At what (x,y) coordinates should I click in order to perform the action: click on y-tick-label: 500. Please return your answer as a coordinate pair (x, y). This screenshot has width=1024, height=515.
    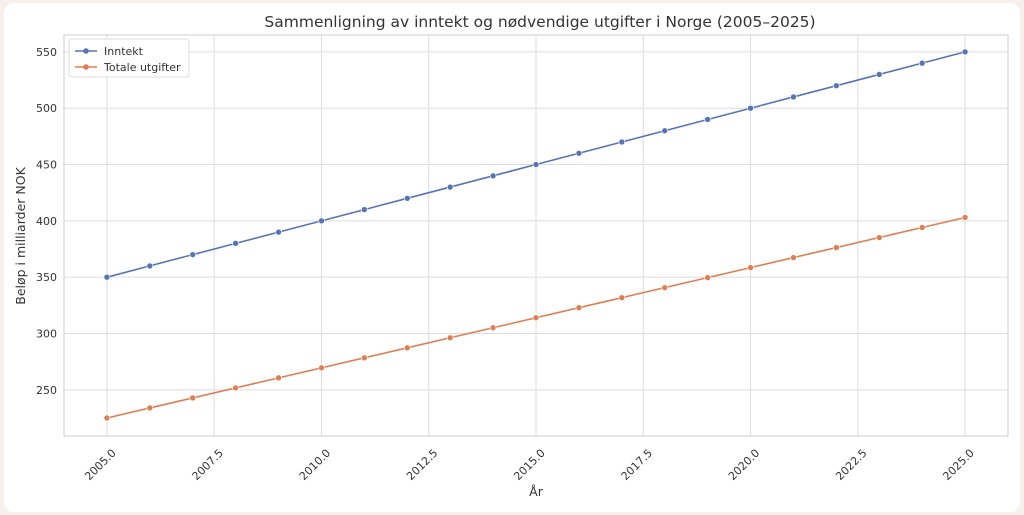
    Looking at the image, I should click on (46, 108).